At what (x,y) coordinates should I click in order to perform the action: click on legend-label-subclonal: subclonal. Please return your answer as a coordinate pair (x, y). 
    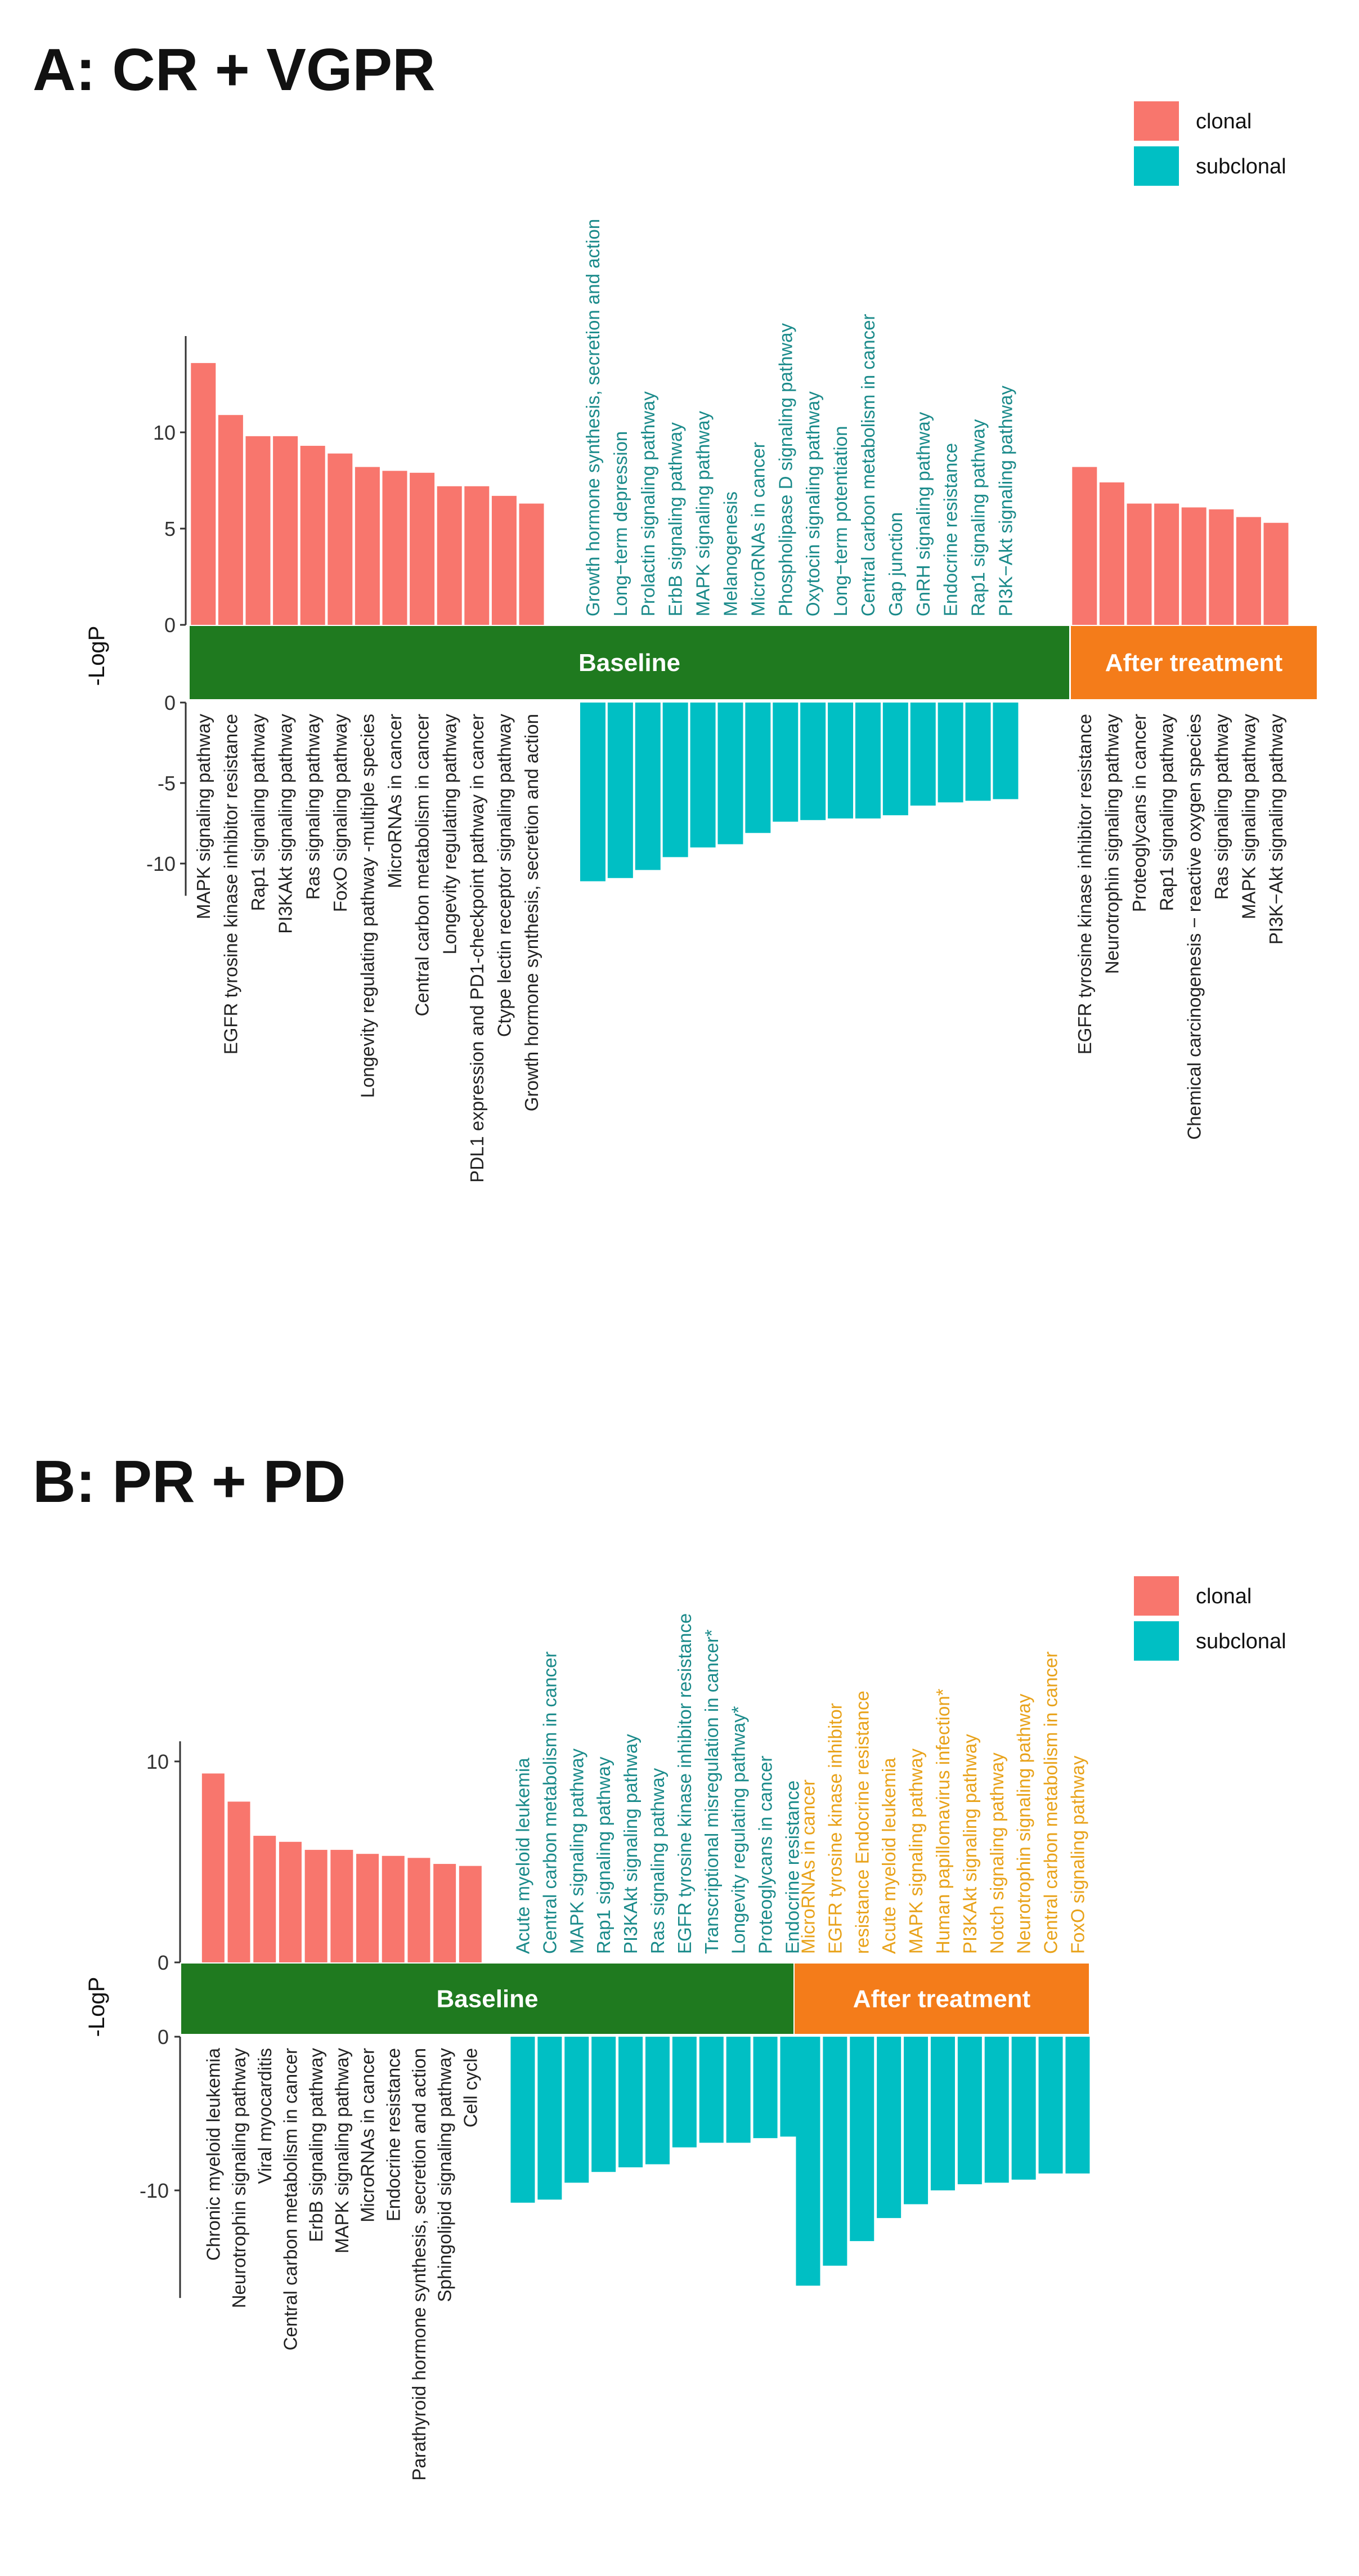
    Looking at the image, I should click on (1241, 1641).